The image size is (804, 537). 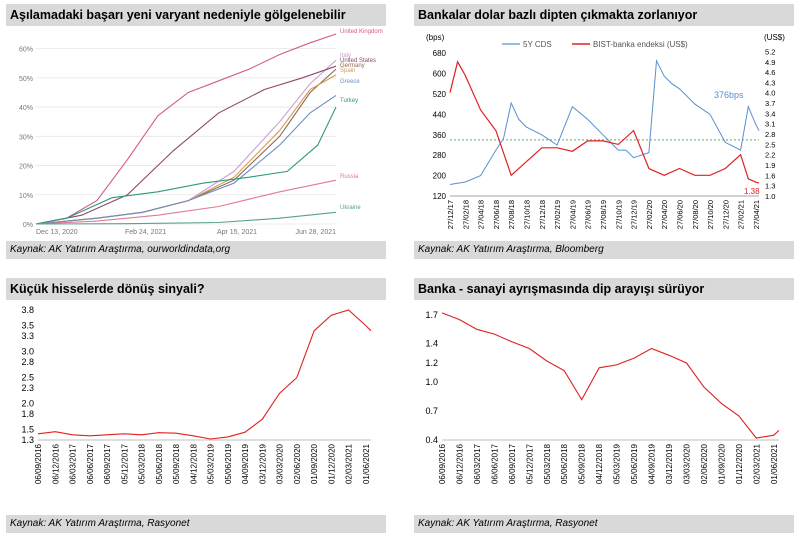 I want to click on x-tick-label: 05/03/2019, so click(x=617, y=463).